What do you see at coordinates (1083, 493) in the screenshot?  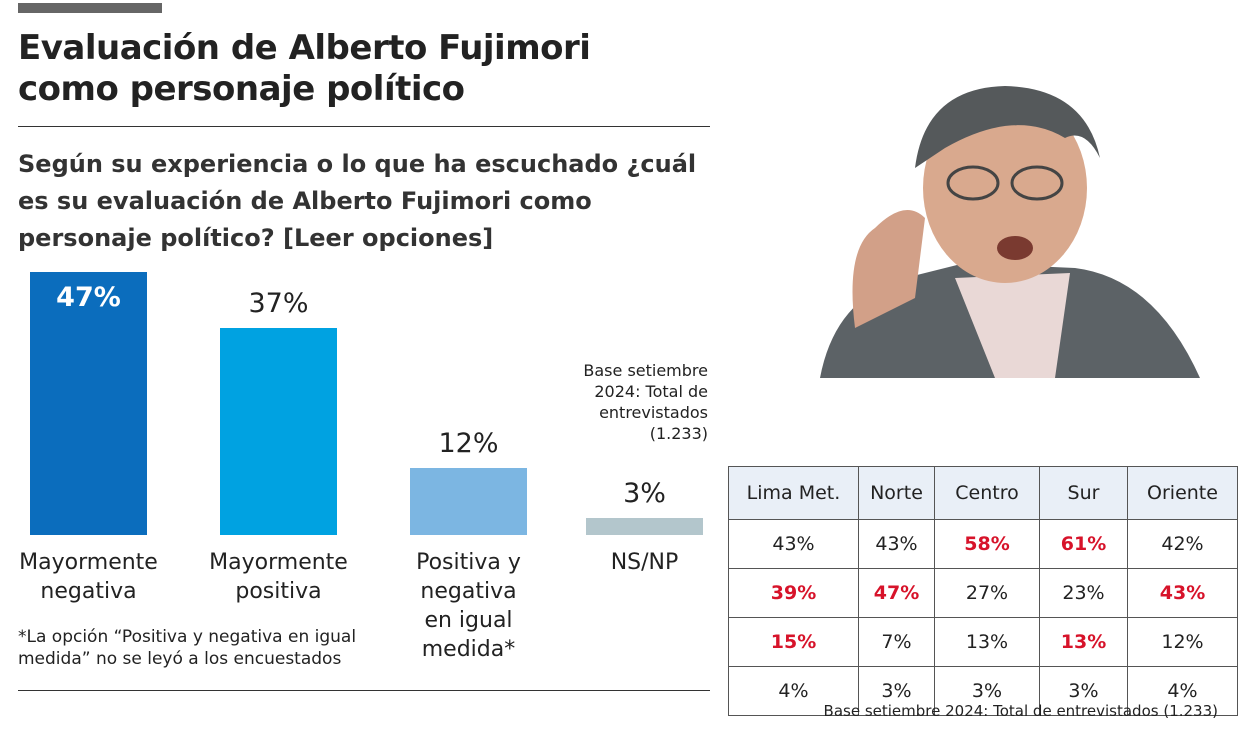 I see `column-header: Sur` at bounding box center [1083, 493].